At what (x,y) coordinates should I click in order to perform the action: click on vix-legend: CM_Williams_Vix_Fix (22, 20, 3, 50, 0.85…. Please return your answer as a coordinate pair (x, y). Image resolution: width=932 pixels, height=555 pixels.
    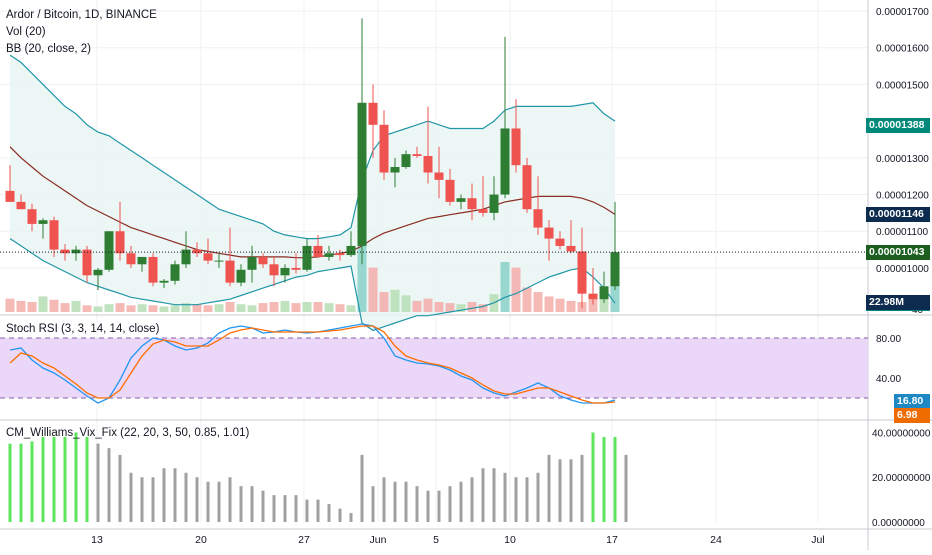
    Looking at the image, I should click on (128, 433).